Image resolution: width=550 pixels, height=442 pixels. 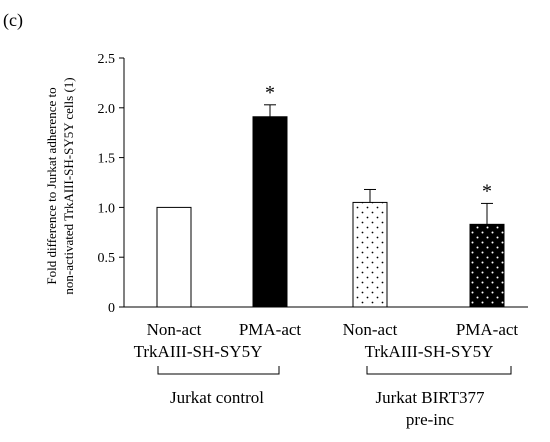 I want to click on category-label-3: Non-act, so click(x=370, y=329).